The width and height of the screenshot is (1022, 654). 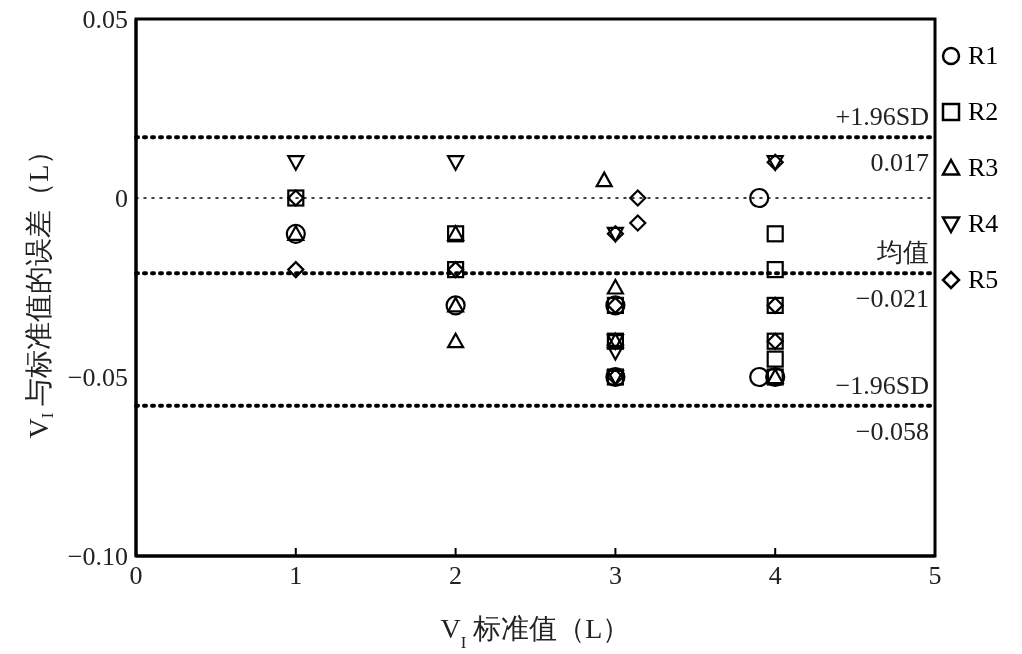 What do you see at coordinates (97, 378) in the screenshot?
I see `y-tick-label: −0.05` at bounding box center [97, 378].